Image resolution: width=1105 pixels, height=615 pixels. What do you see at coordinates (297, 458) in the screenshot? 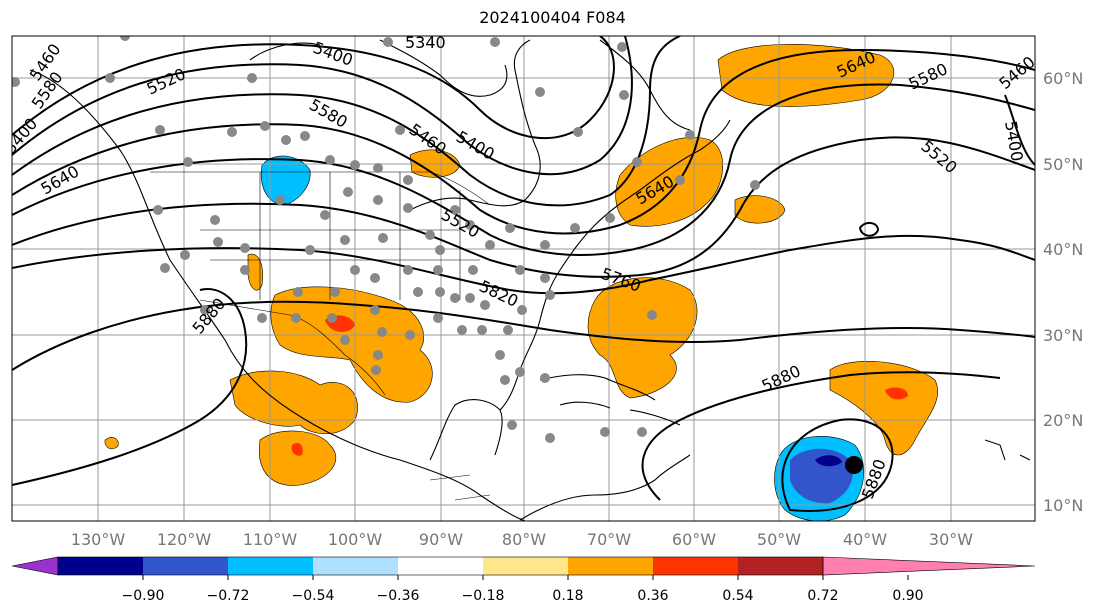
I see `orange-region-pacific-mexico` at bounding box center [297, 458].